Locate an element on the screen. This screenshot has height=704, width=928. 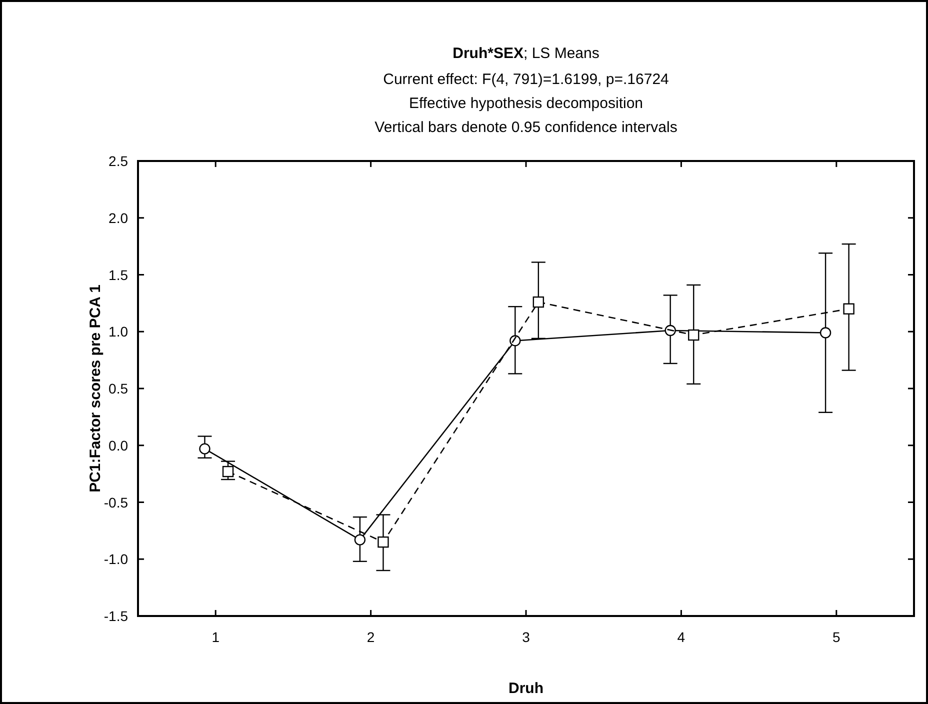
y-tick-label: -1.5 is located at coordinates (116, 616).